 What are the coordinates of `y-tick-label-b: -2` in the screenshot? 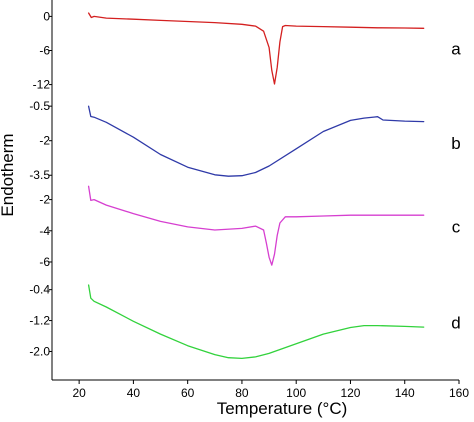 It's located at (44, 141).